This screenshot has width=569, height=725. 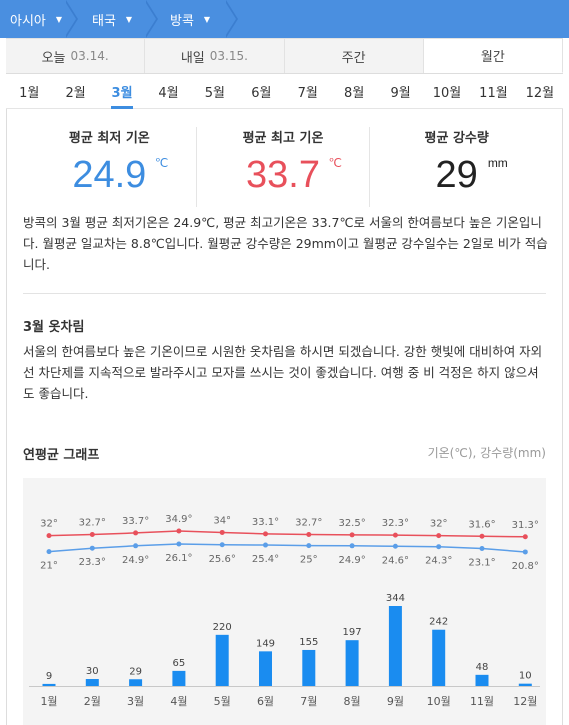 What do you see at coordinates (525, 525) in the screenshot?
I see `max-temp-label: 31.3°` at bounding box center [525, 525].